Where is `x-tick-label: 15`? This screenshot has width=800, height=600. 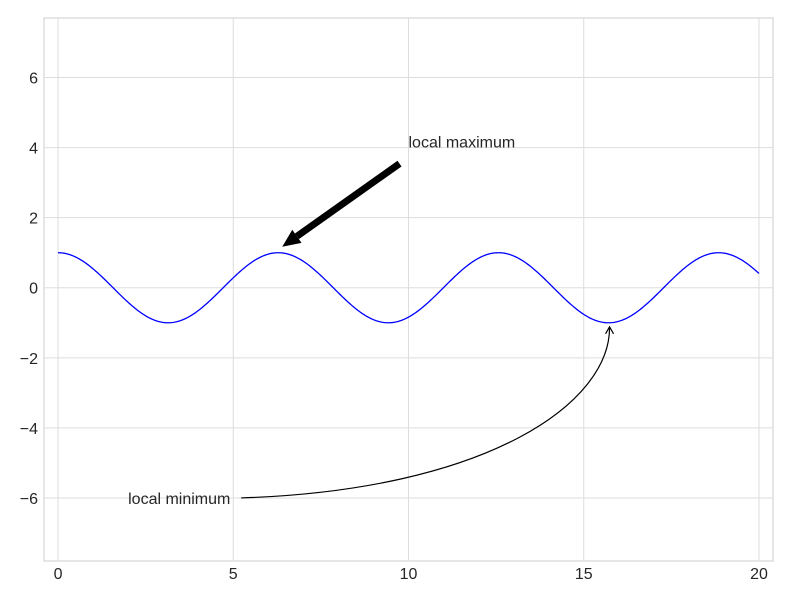 x-tick-label: 15 is located at coordinates (584, 574).